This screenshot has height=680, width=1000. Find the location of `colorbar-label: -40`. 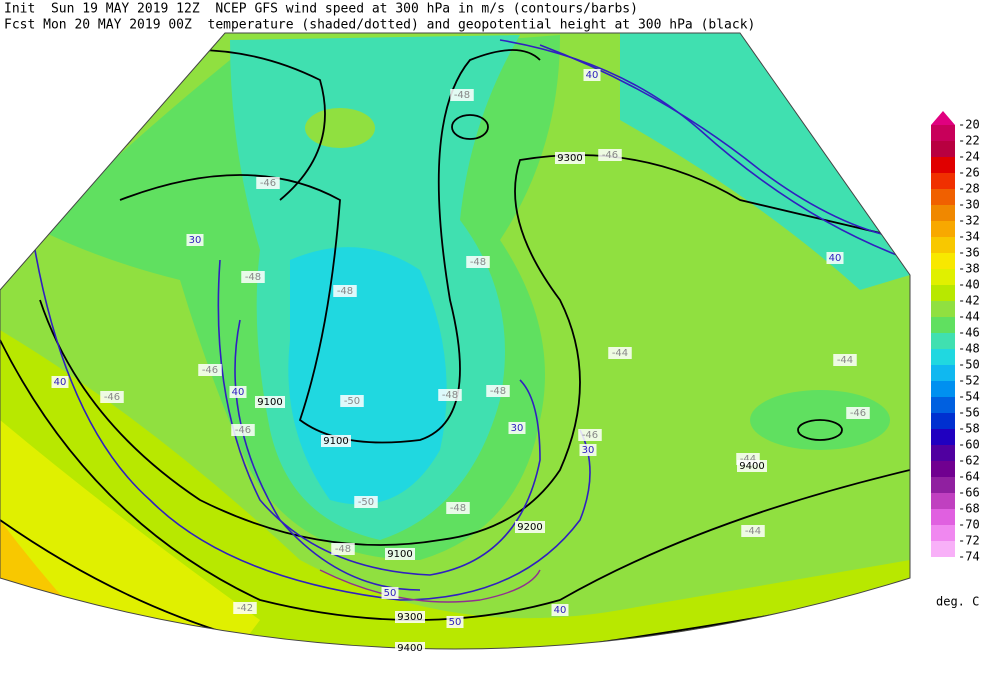

colorbar-label: -40 is located at coordinates (969, 285).